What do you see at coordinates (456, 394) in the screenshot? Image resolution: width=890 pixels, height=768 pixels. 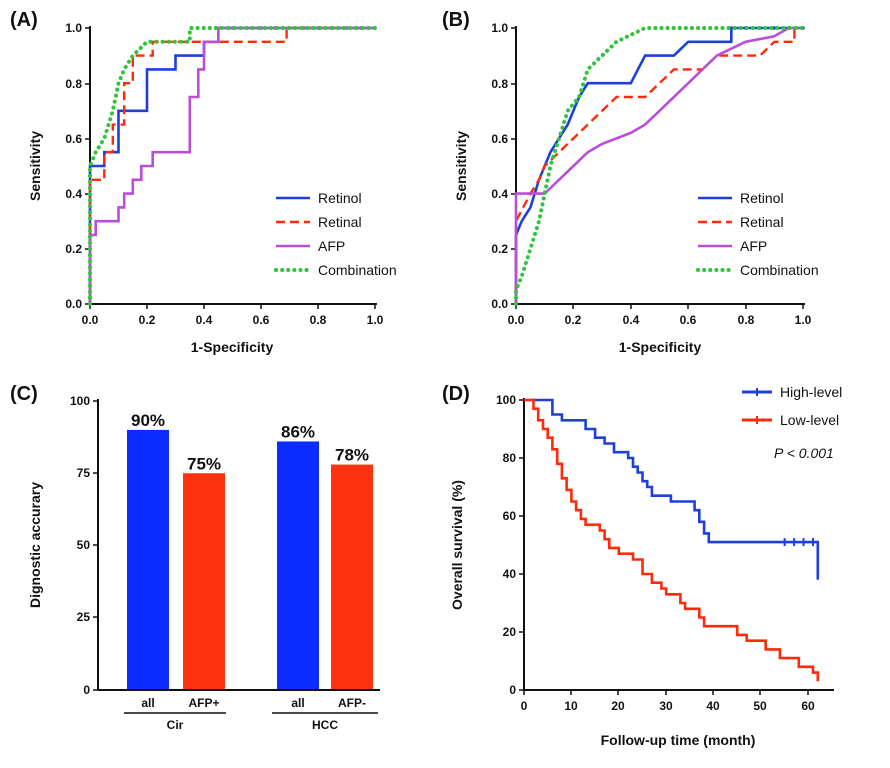 I see `panel-label: (D)` at bounding box center [456, 394].